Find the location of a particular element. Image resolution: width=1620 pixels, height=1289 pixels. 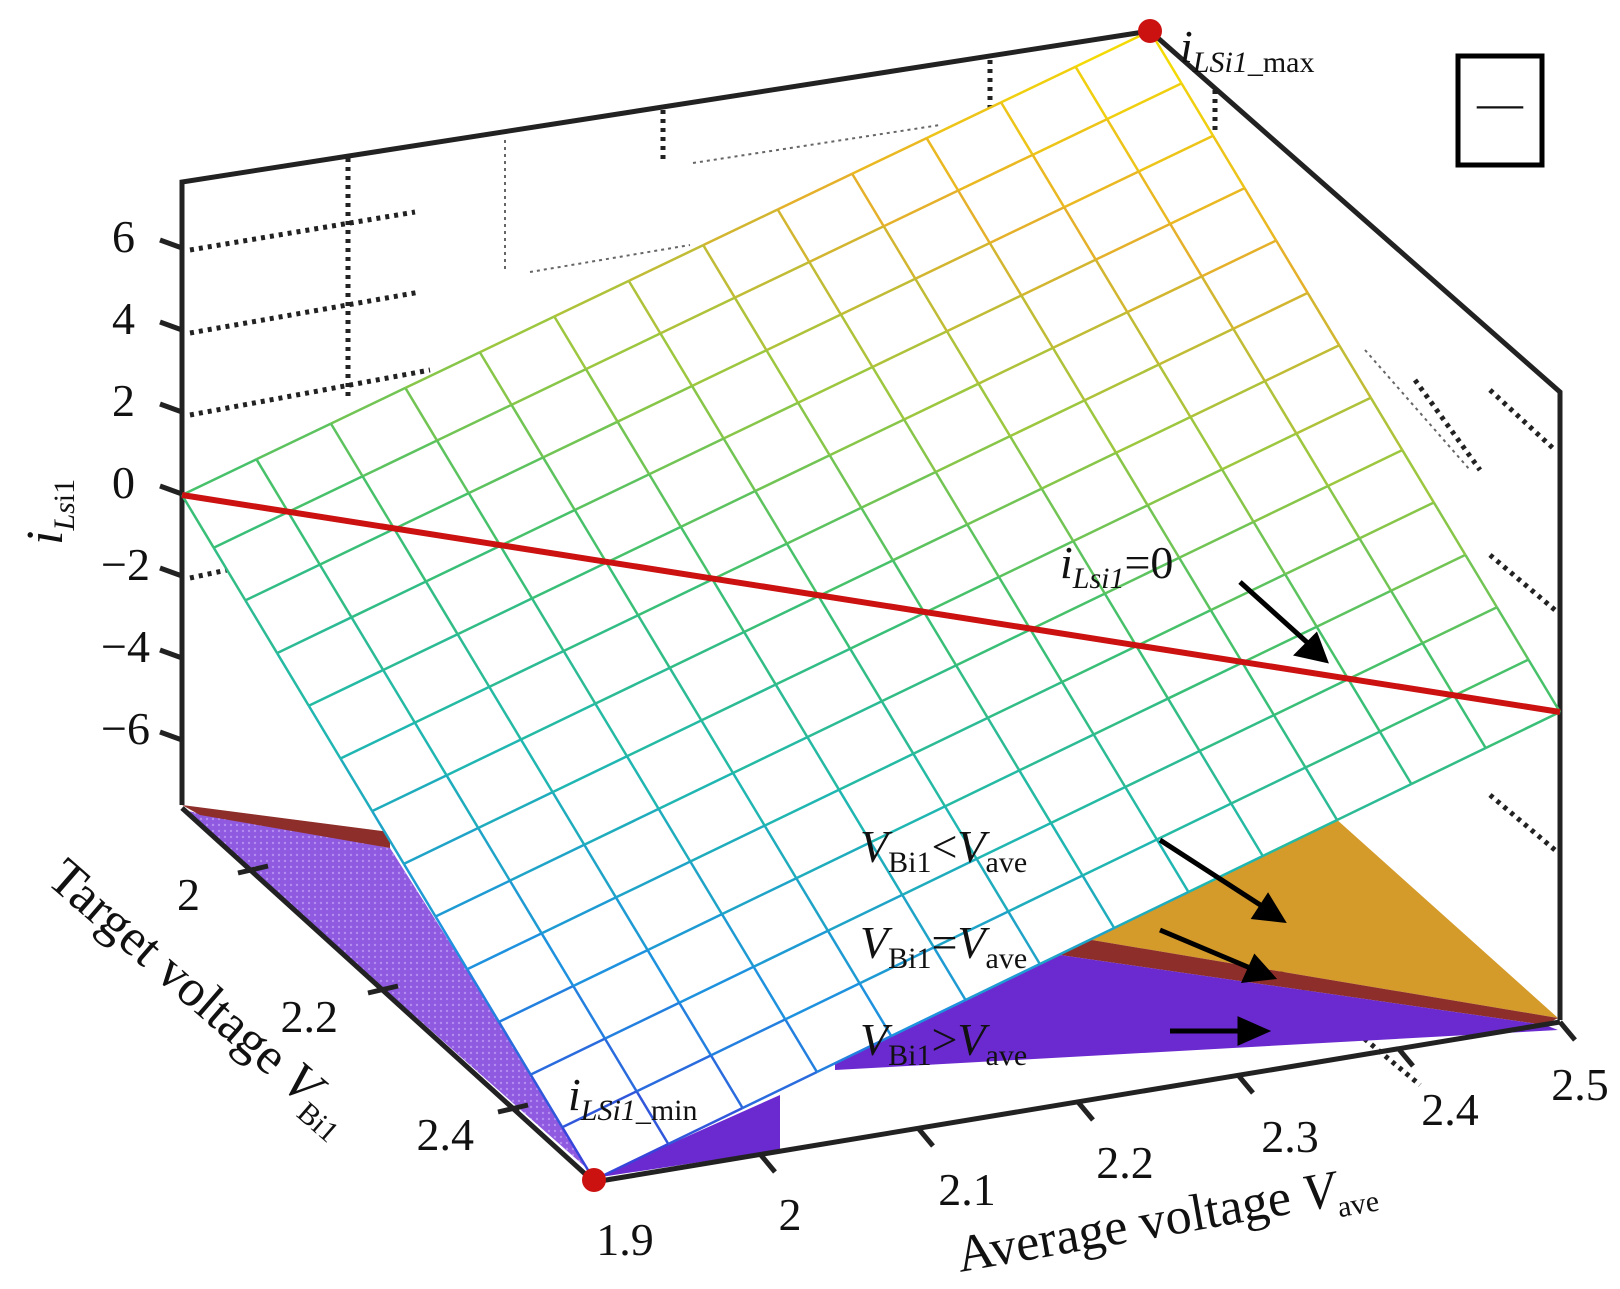

max-point-label: iLSi1_max is located at coordinates (1247, 50).